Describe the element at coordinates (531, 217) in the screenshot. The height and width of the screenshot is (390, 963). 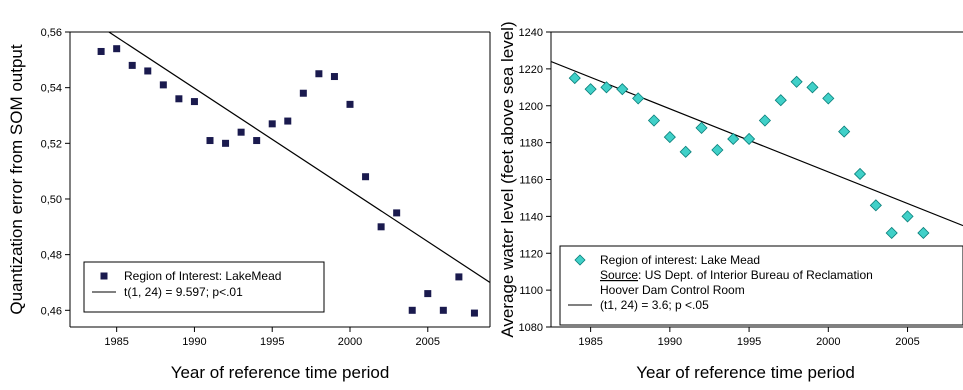
I see `y-tick-label: 1140` at that location.